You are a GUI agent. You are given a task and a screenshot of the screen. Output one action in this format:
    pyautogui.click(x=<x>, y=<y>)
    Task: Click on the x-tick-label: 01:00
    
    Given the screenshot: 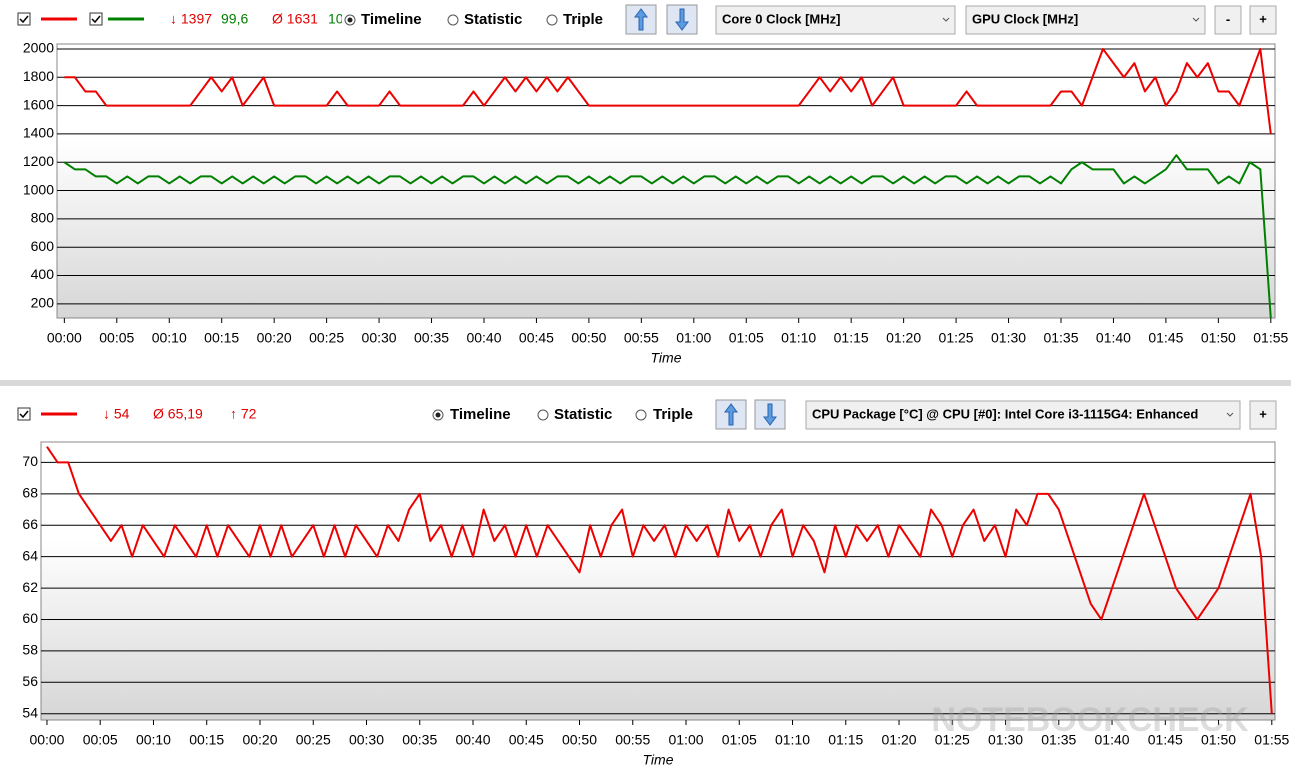 What is the action you would take?
    pyautogui.click(x=693, y=338)
    